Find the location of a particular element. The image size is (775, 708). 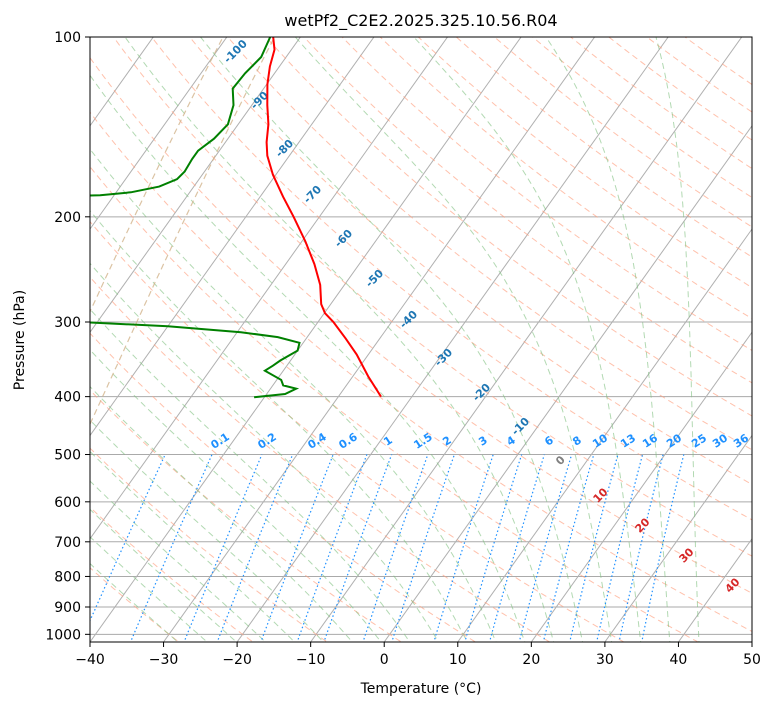

mixing-ratio-label: 0.6 is located at coordinates (348, 441).